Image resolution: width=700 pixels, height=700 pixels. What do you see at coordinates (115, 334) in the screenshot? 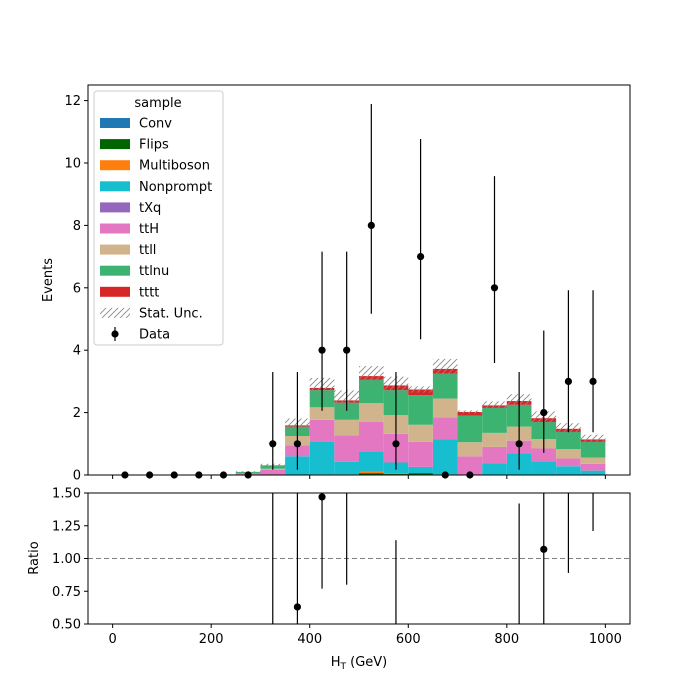
I see `legend-data-marker` at bounding box center [115, 334].